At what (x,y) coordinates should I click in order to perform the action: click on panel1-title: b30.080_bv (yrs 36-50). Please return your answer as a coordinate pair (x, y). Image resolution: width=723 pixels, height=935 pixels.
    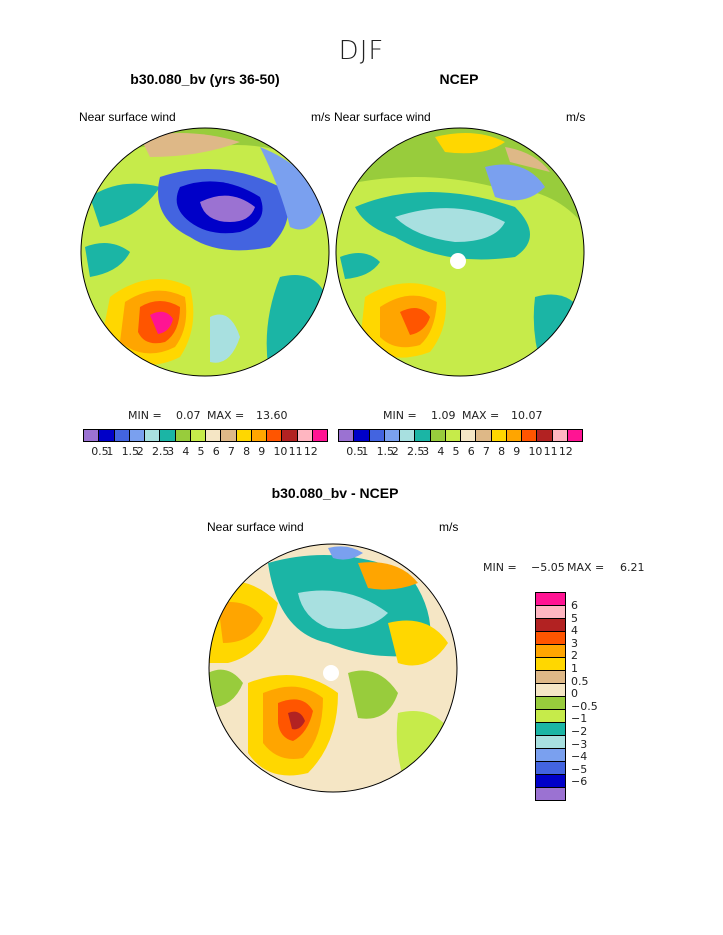
    Looking at the image, I should click on (205, 79).